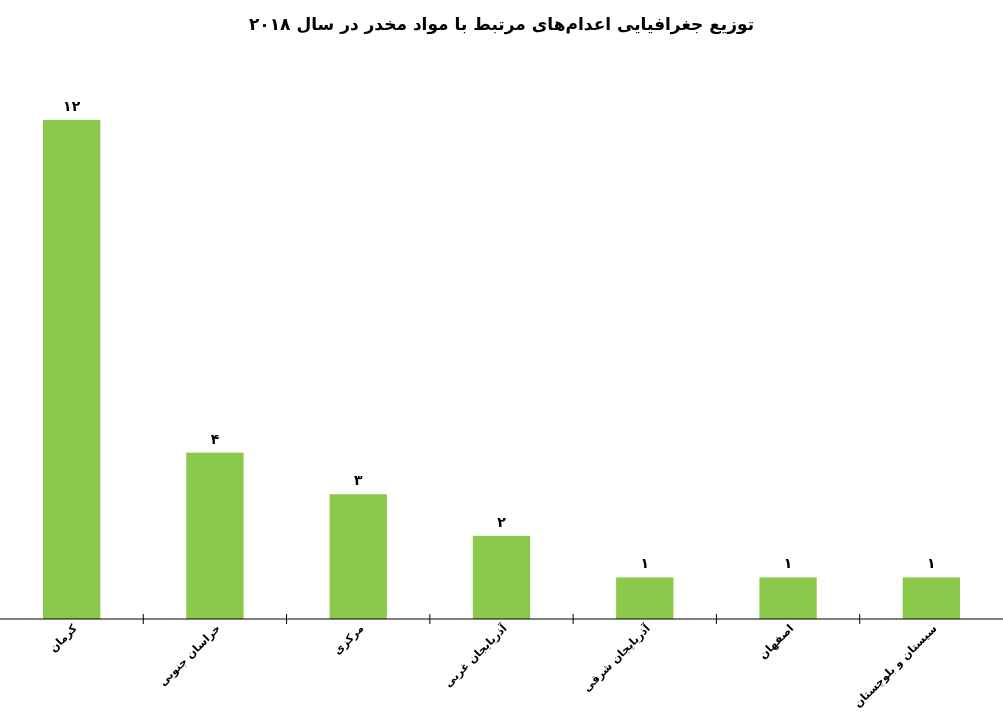  What do you see at coordinates (190, 655) in the screenshot?
I see `x-tick-label: خراسان جنوبی` at bounding box center [190, 655].